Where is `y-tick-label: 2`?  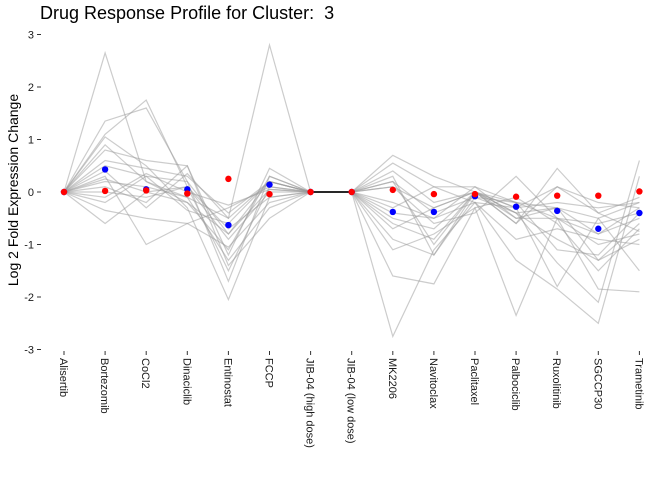
y-tick-label: 2 is located at coordinates (31, 88).